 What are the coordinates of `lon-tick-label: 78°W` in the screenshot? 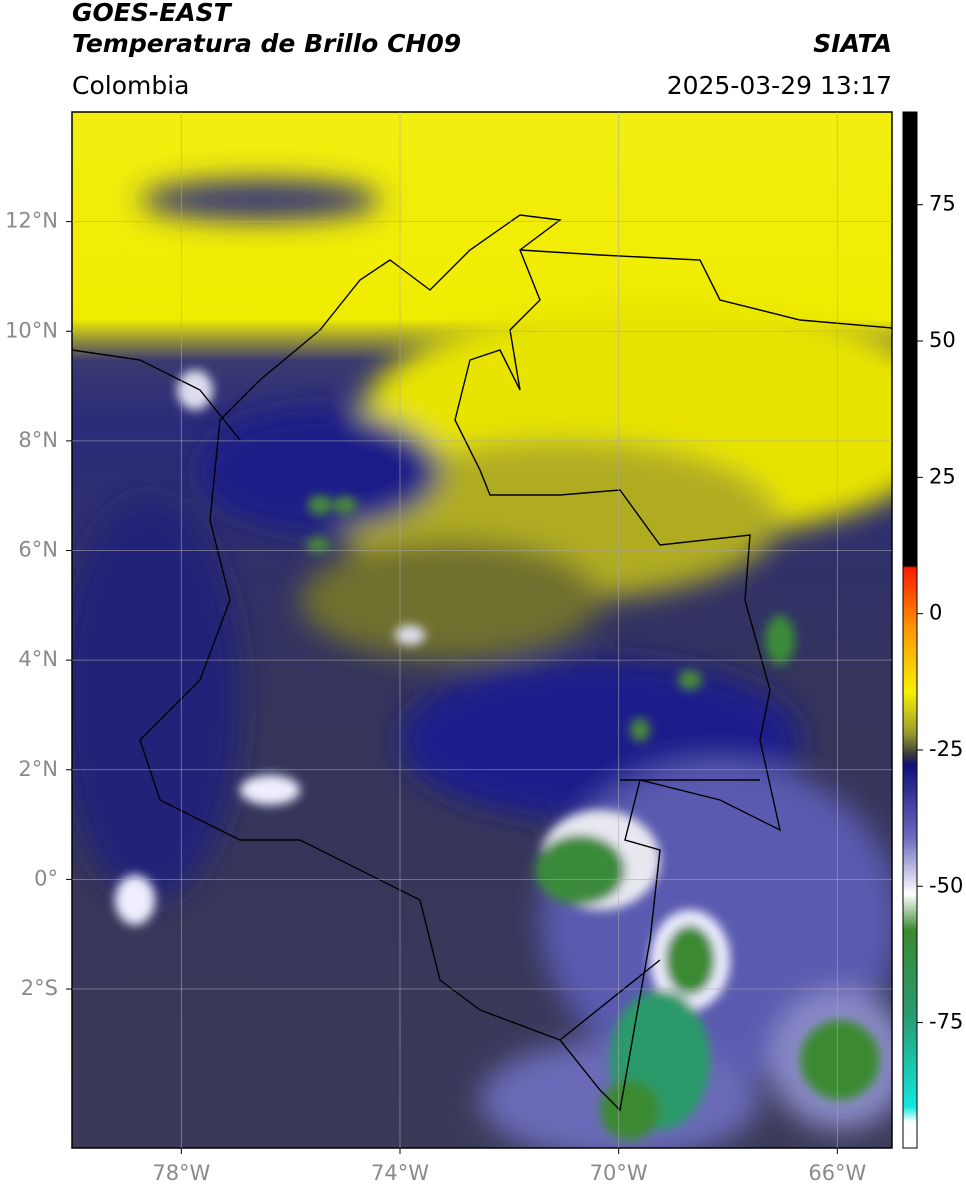 It's located at (181, 1173).